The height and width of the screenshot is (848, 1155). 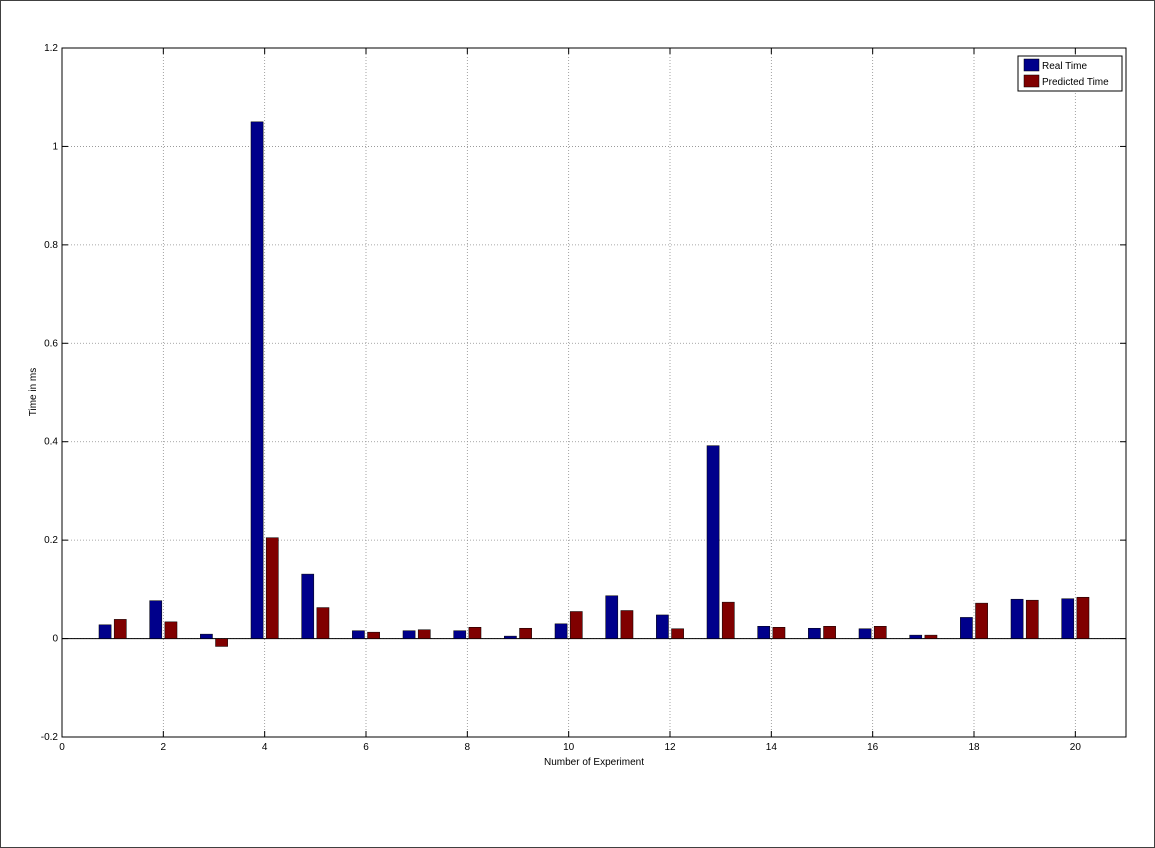 I want to click on legend-swatch-predicted-time, so click(x=1031, y=81).